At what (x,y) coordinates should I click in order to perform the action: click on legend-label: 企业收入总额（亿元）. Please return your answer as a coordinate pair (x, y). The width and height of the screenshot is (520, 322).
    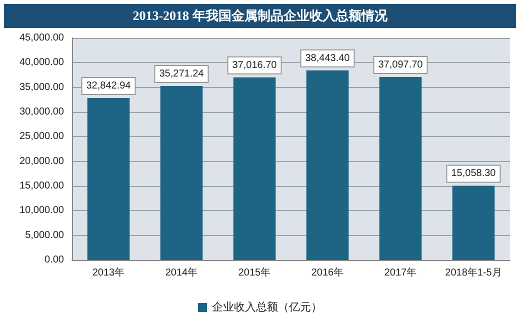
    Looking at the image, I should click on (267, 307).